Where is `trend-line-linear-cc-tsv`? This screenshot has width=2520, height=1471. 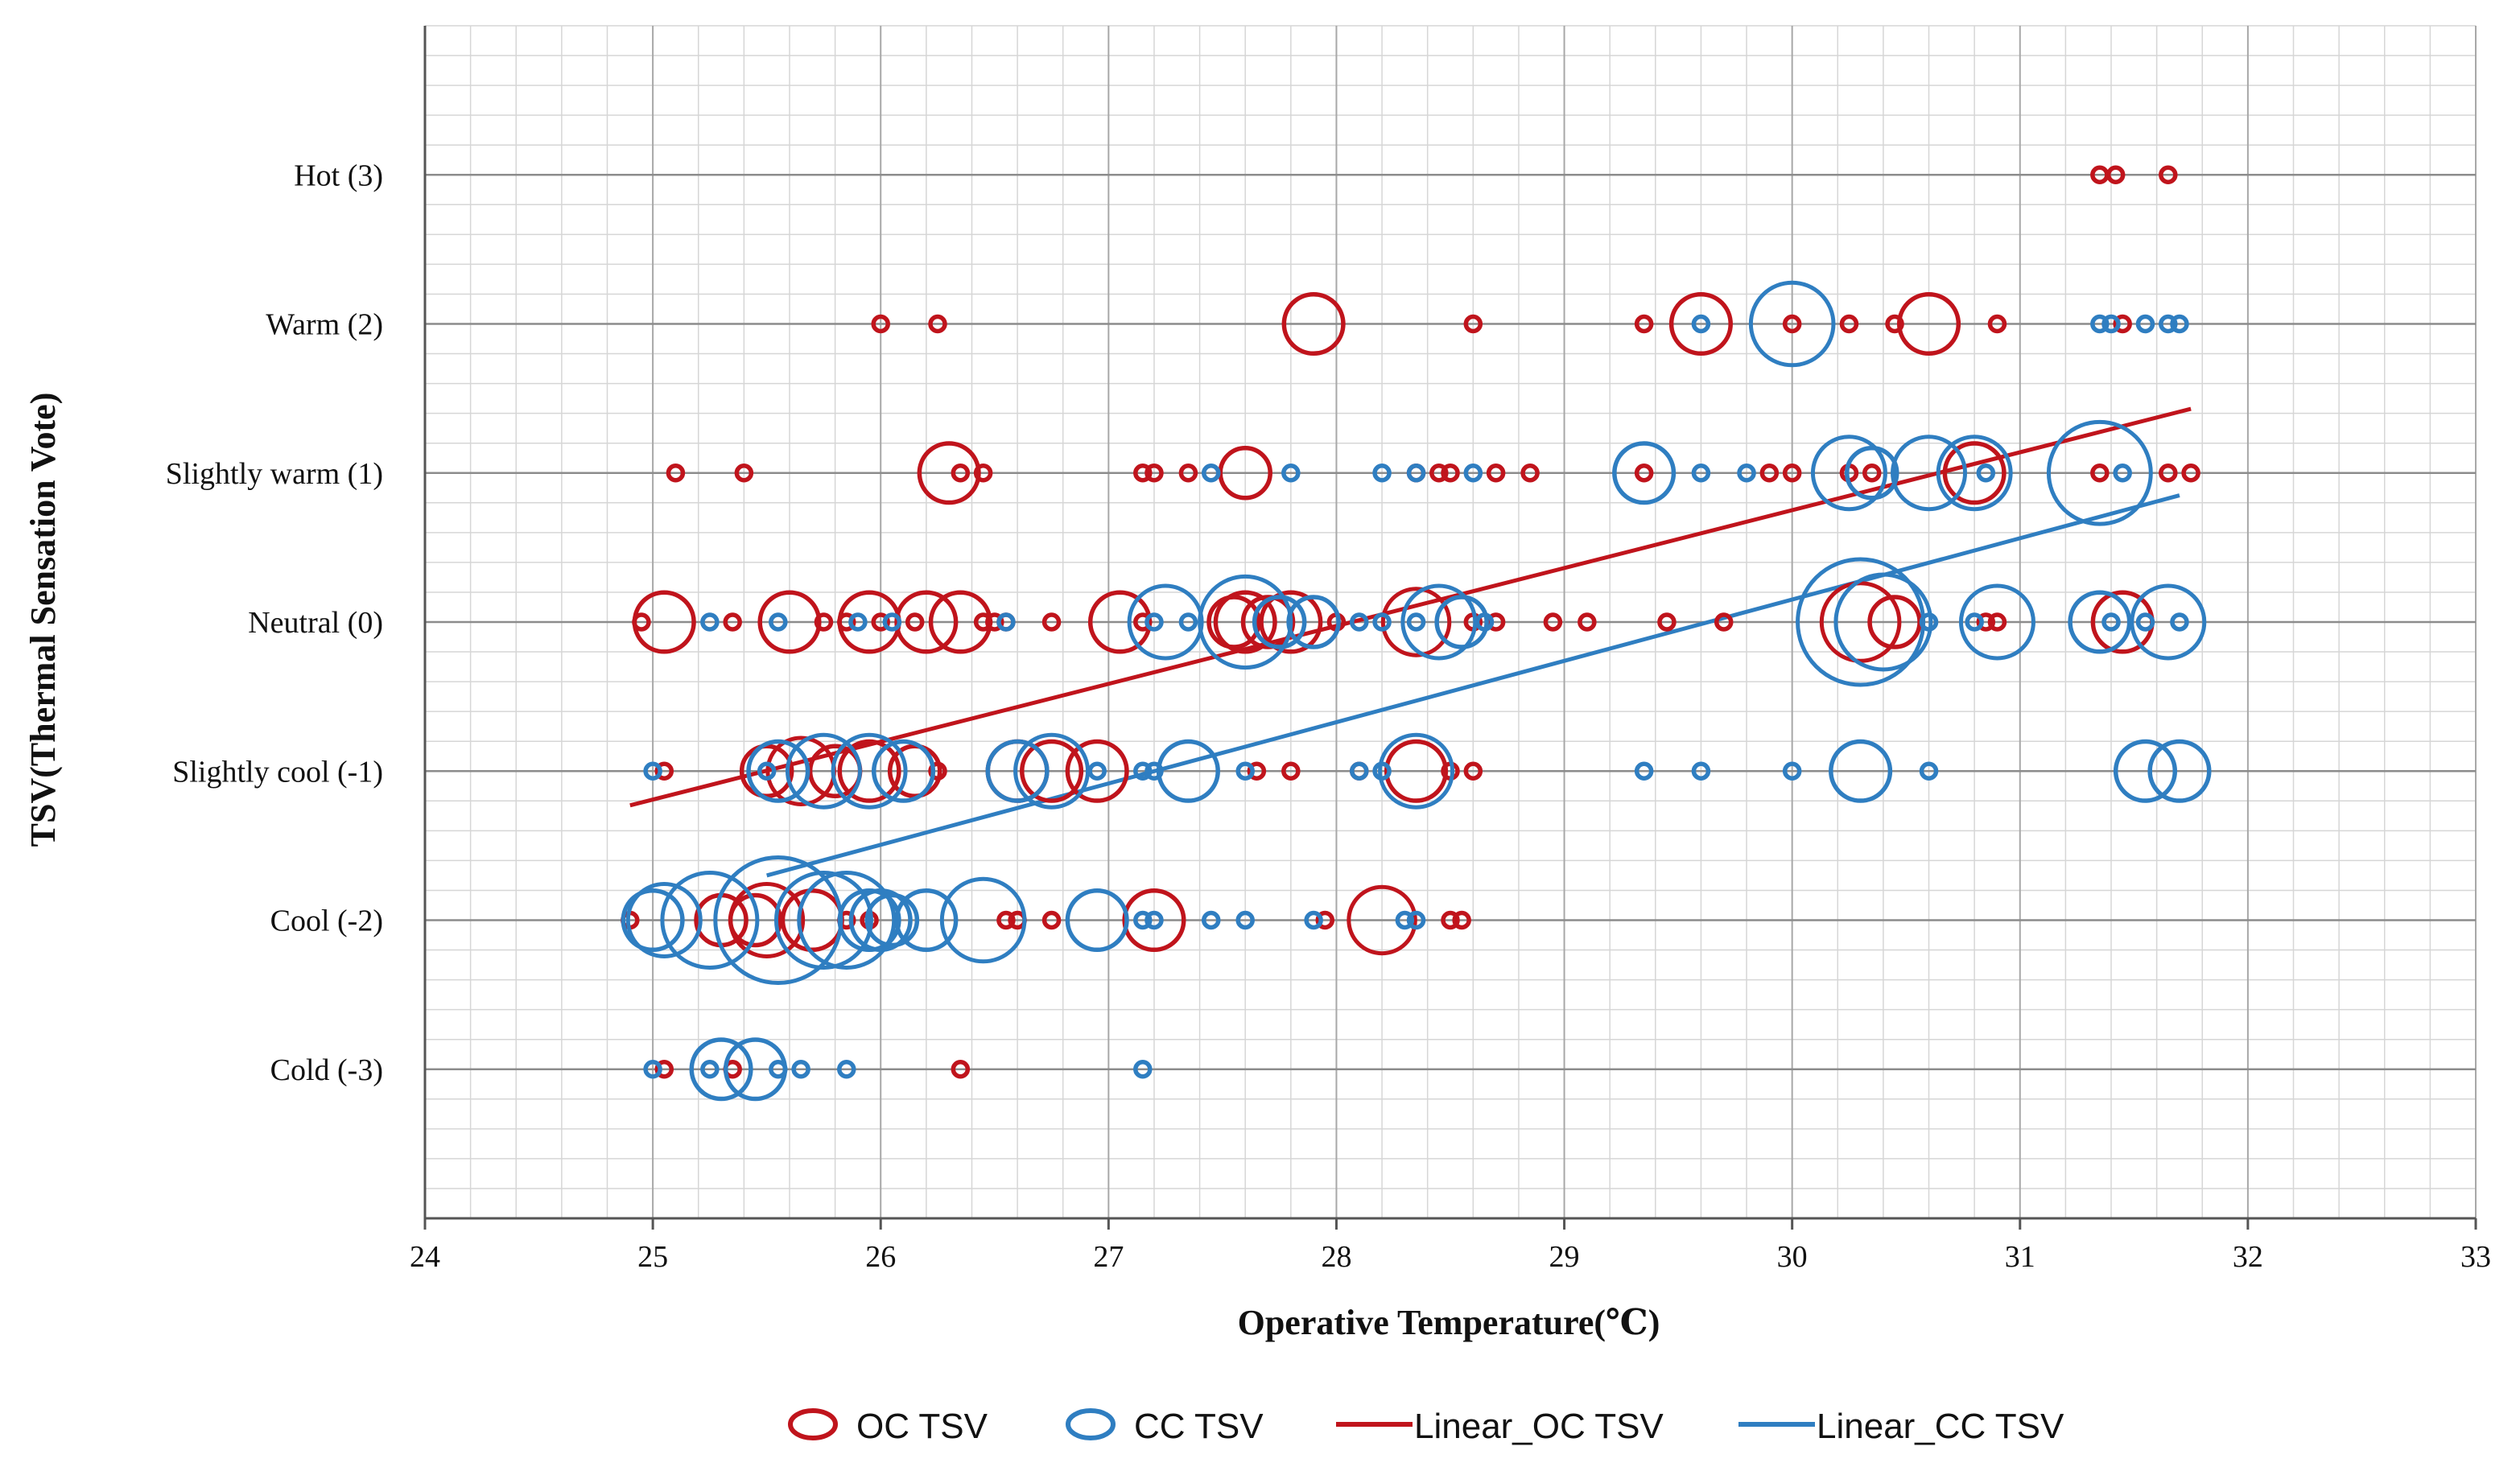 trend-line-linear-cc-tsv is located at coordinates (1473, 685).